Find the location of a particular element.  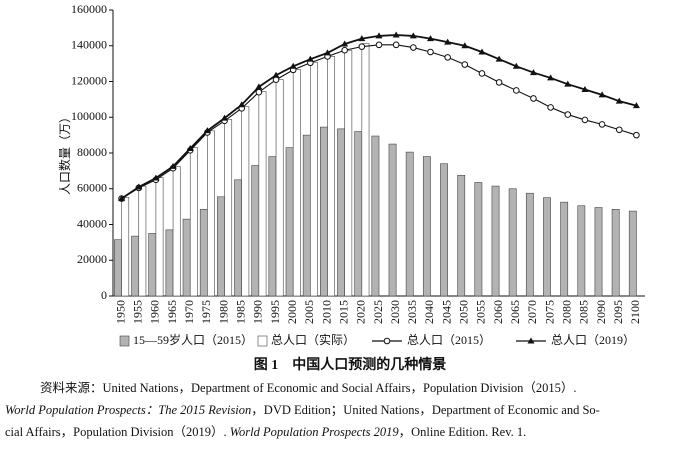

x-tick-label: 1990 is located at coordinates (258, 312).